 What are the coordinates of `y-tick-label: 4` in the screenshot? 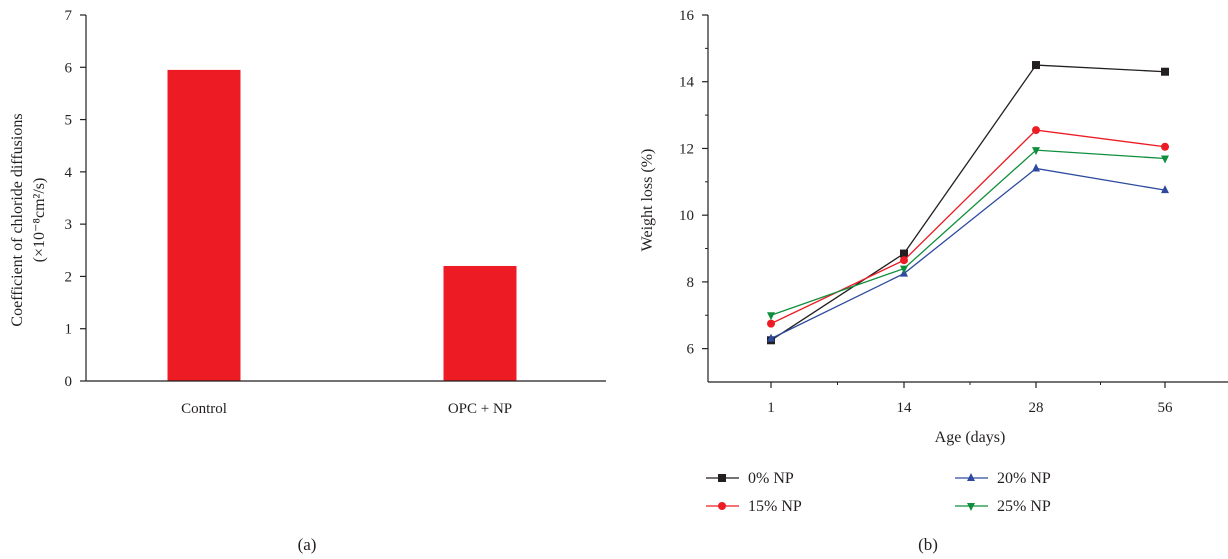 It's located at (69, 173).